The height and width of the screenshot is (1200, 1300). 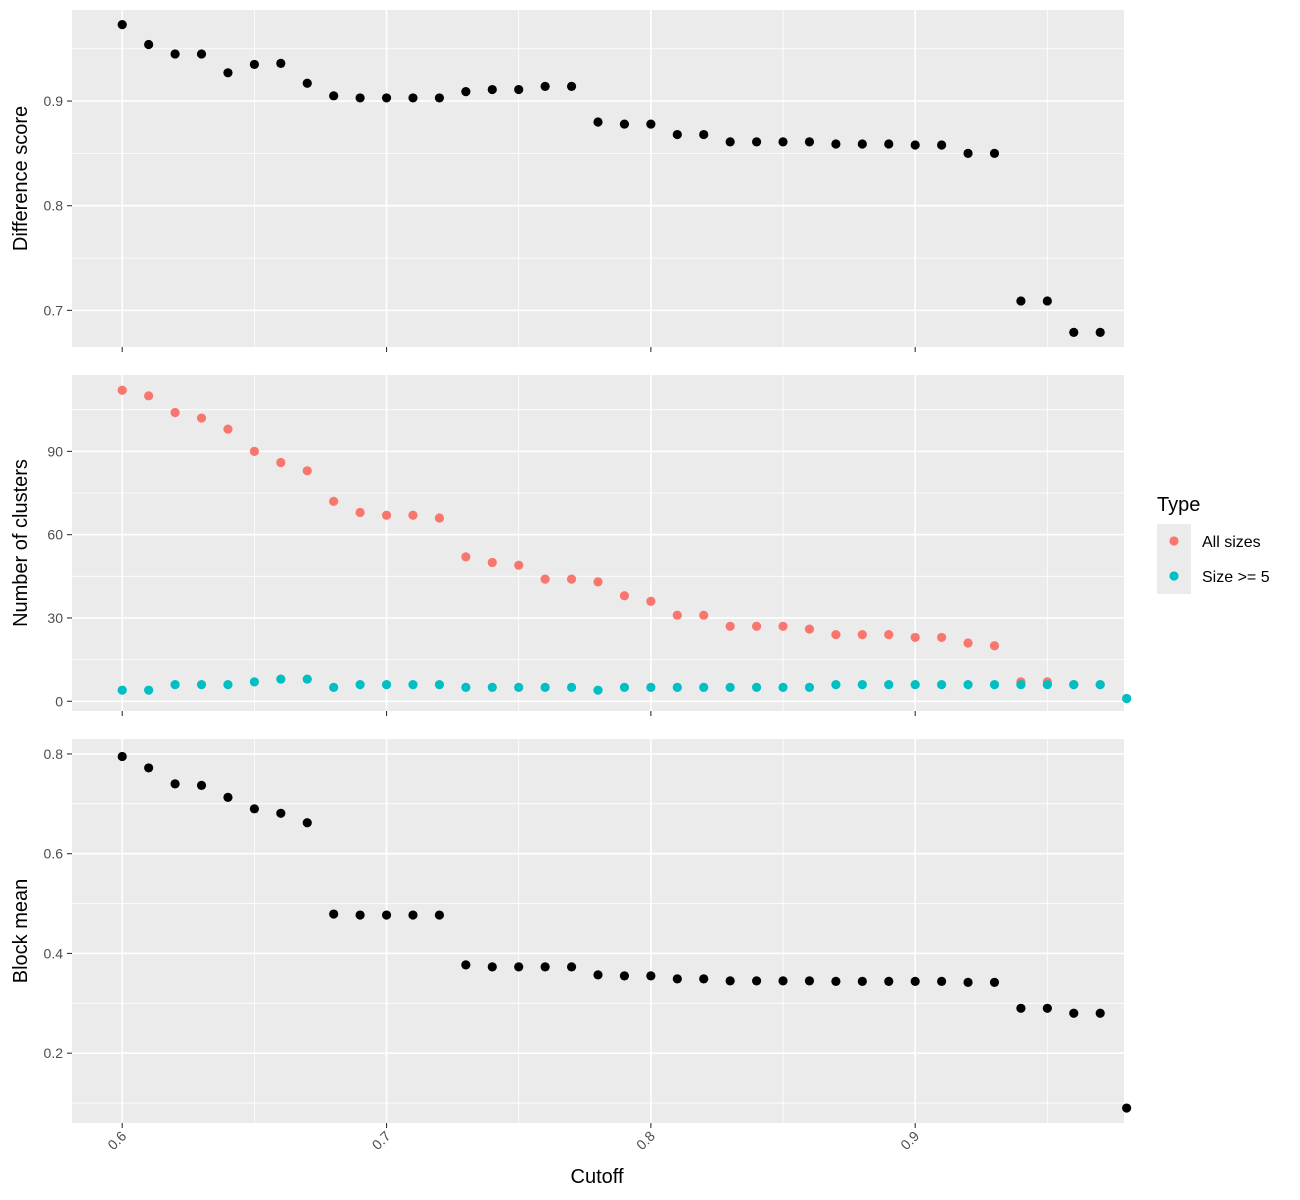 I want to click on x-tick-label: 0.9, so click(x=909, y=1140).